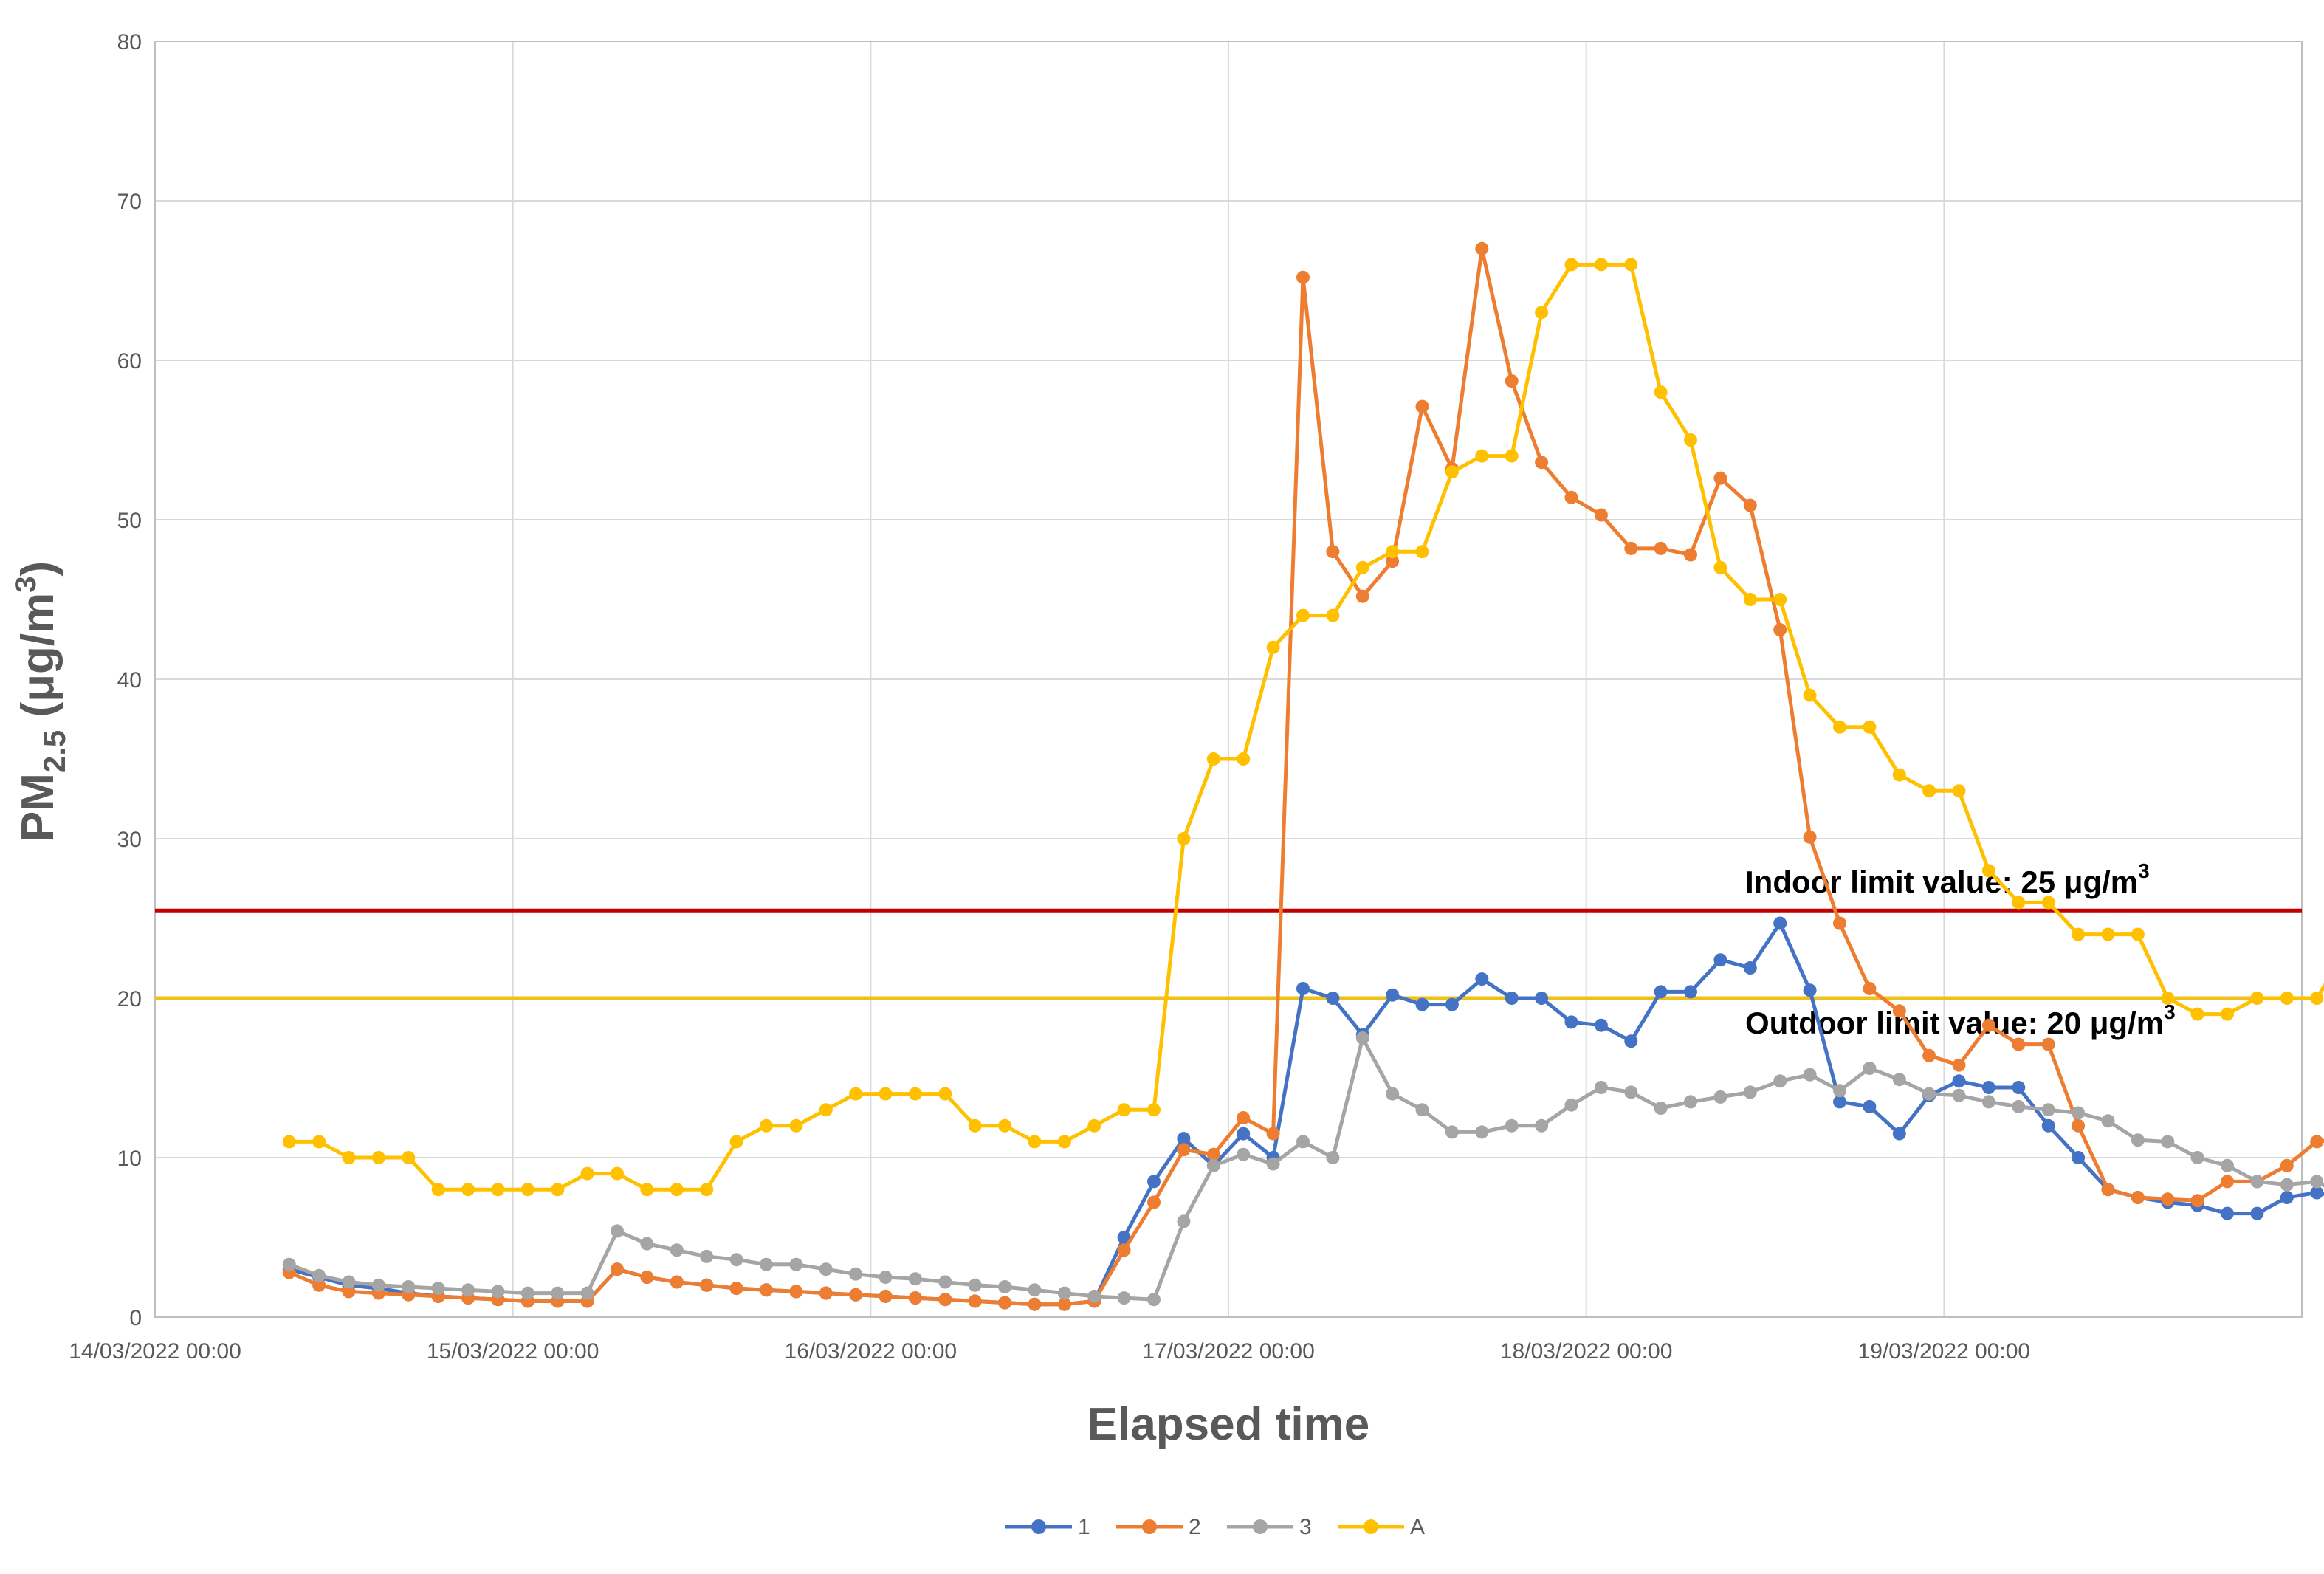 Image resolution: width=2324 pixels, height=1574 pixels. I want to click on legend-swatch-marker, so click(1260, 1526).